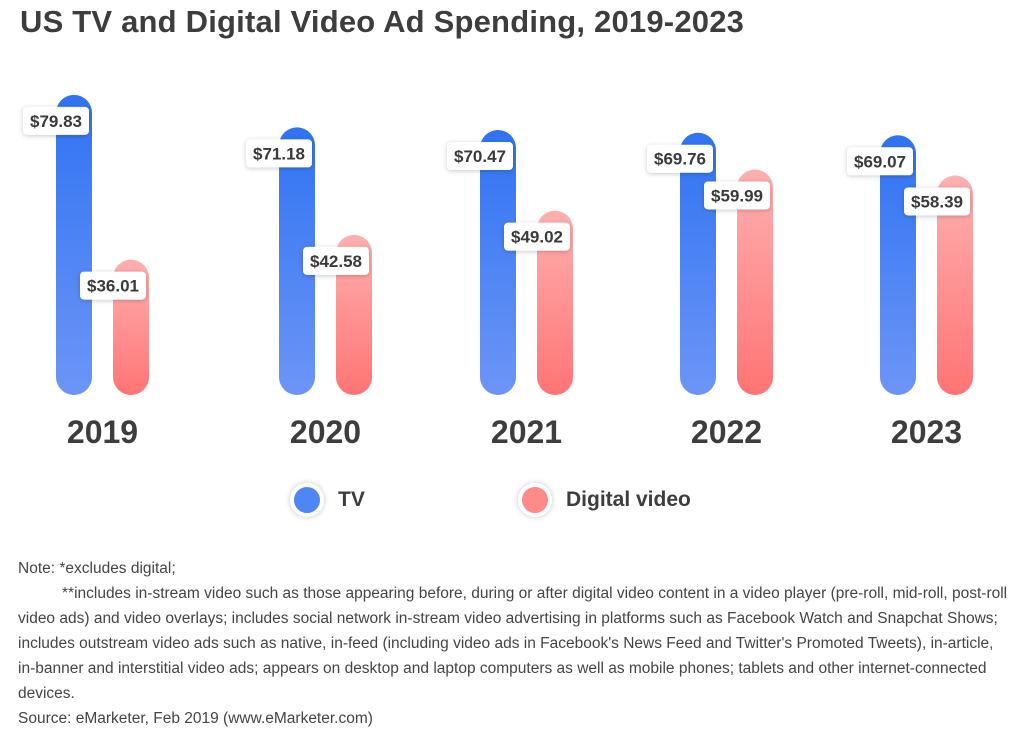 Image resolution: width=1024 pixels, height=736 pixels. Describe the element at coordinates (74, 244) in the screenshot. I see `bar-tv-2019` at that location.